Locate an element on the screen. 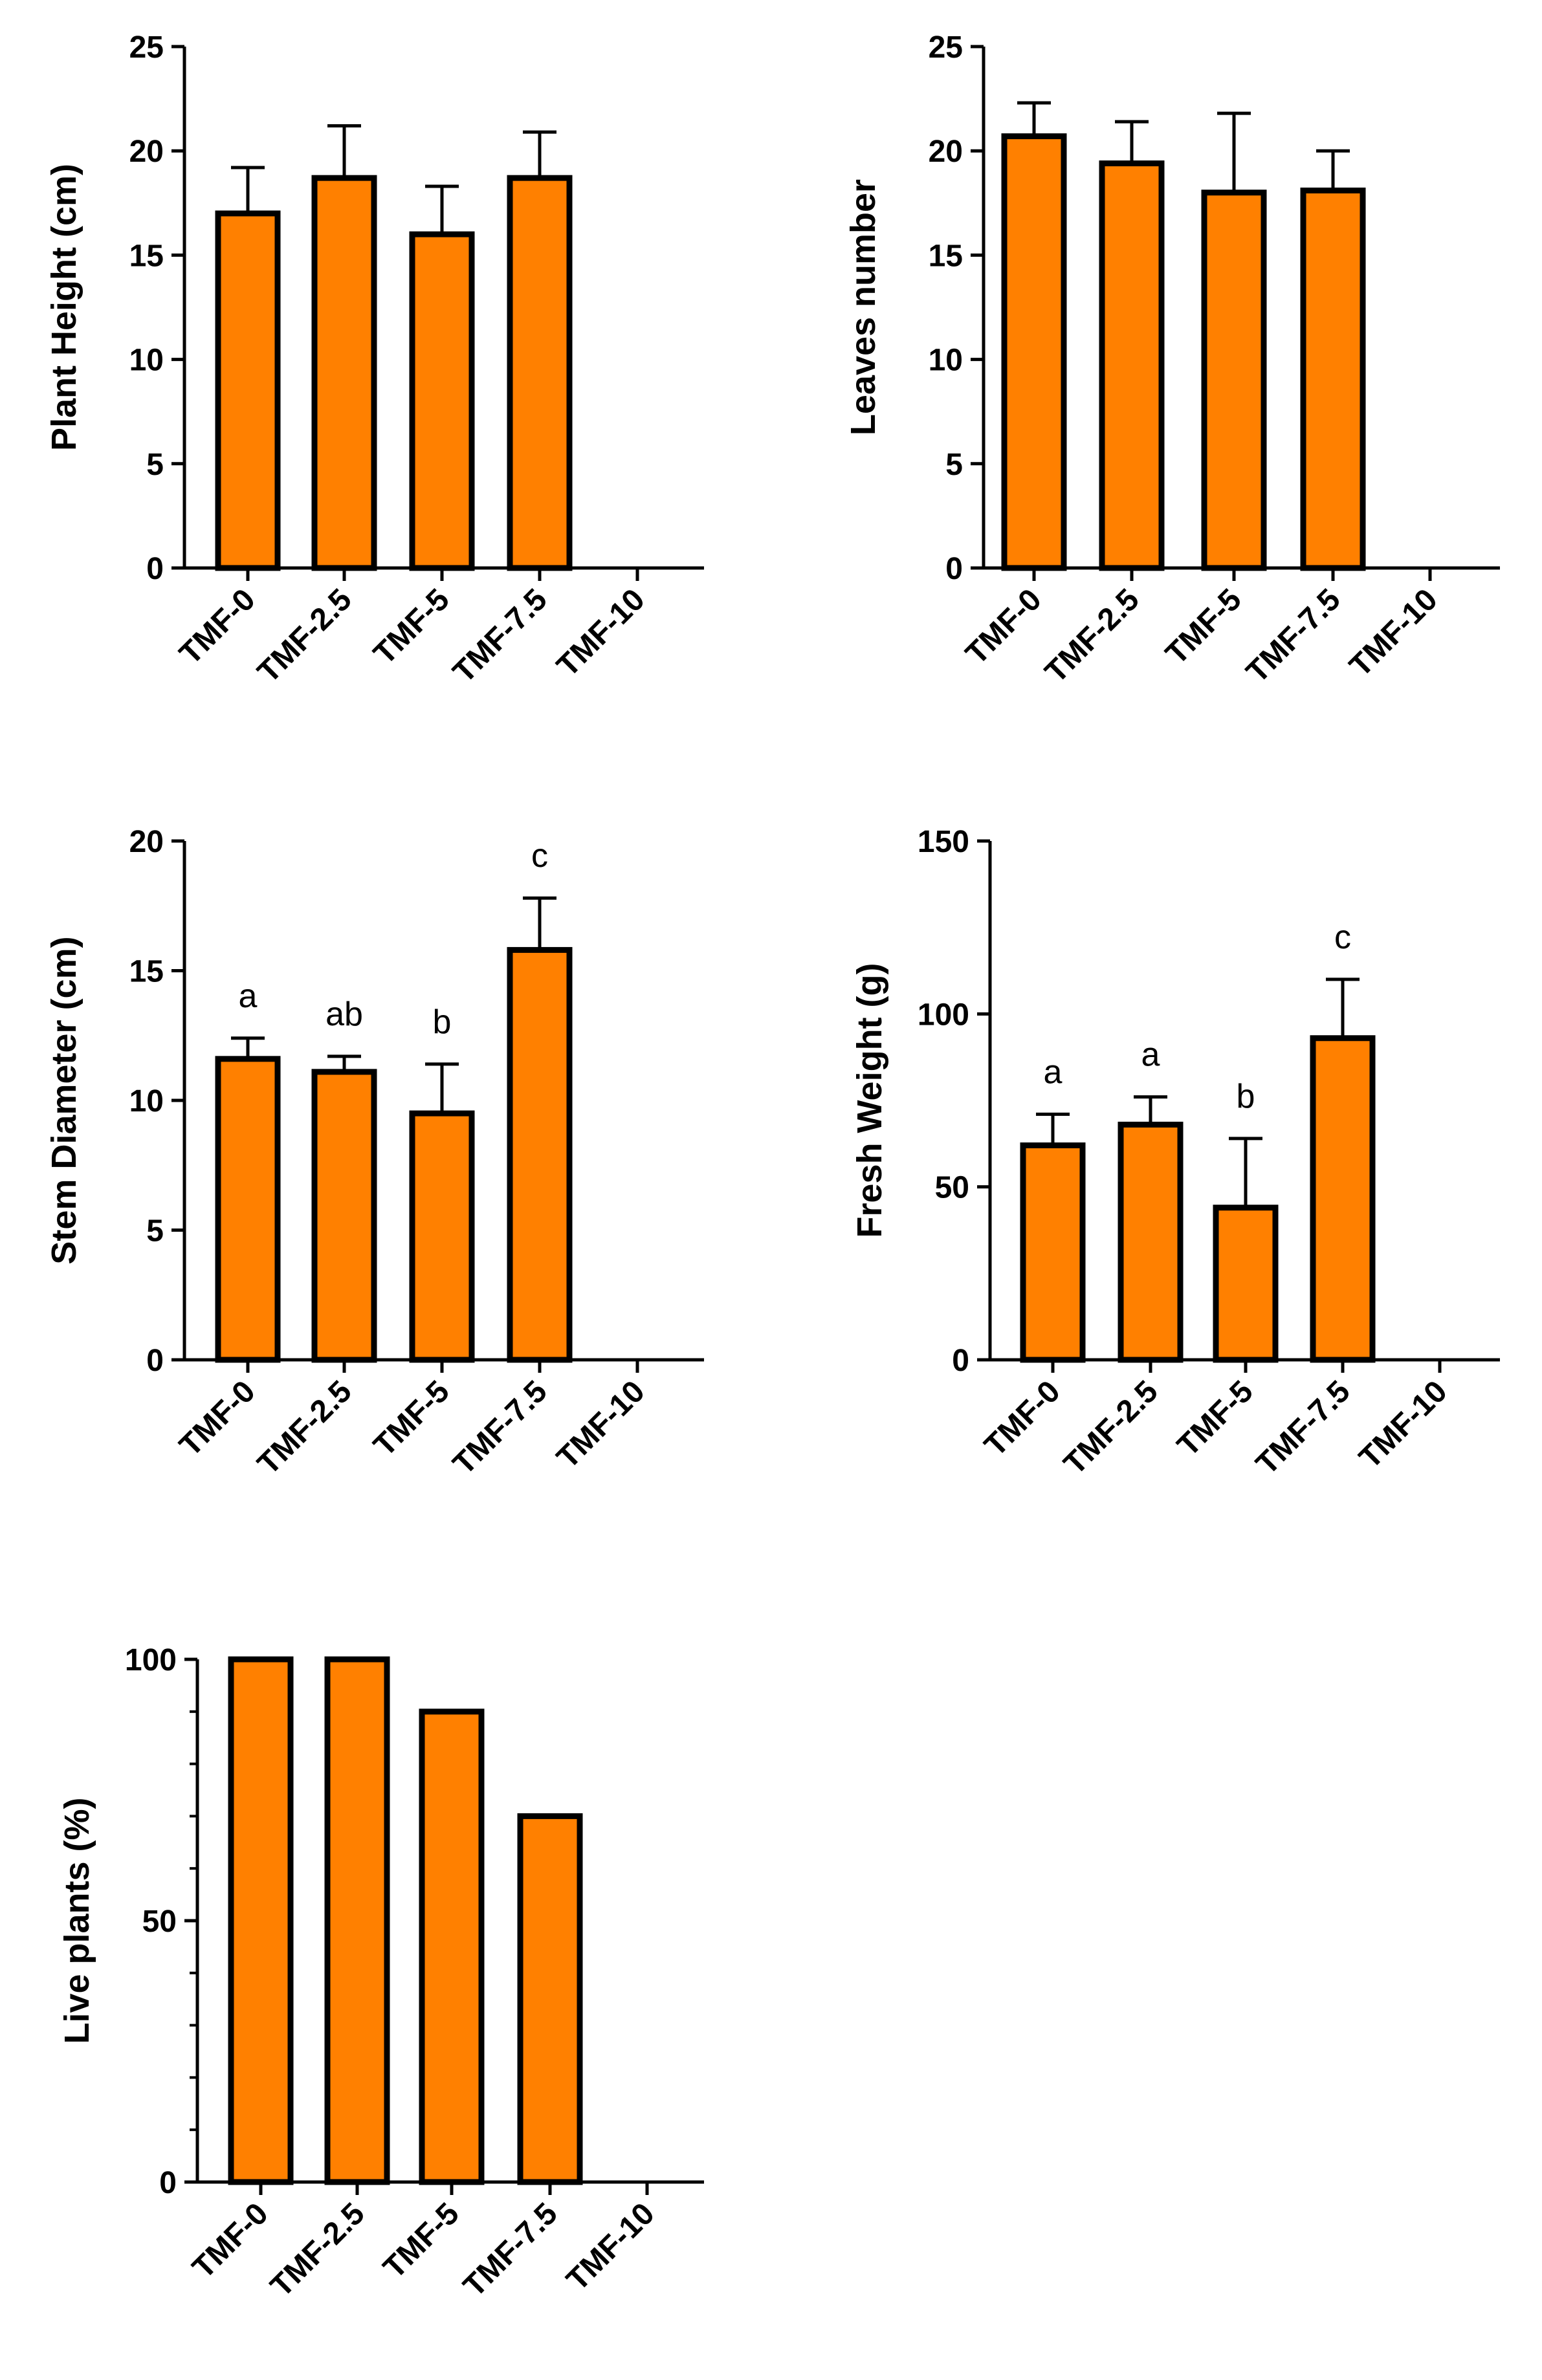 Image resolution: width=1542 pixels, height=2380 pixels. chart1-ytick-label-4: 20 is located at coordinates (146, 152).